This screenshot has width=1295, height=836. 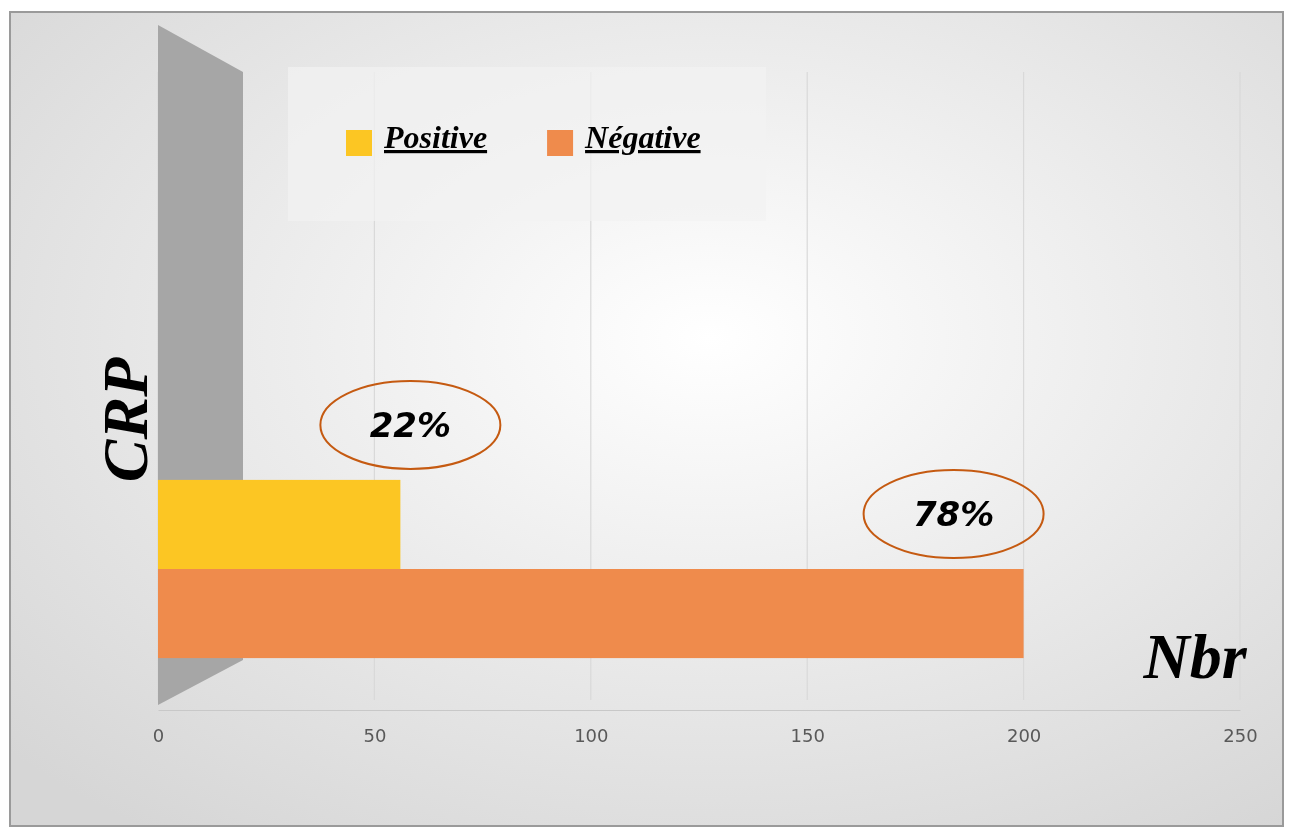 I want to click on x-axis-title: Nbr, so click(x=1195, y=656).